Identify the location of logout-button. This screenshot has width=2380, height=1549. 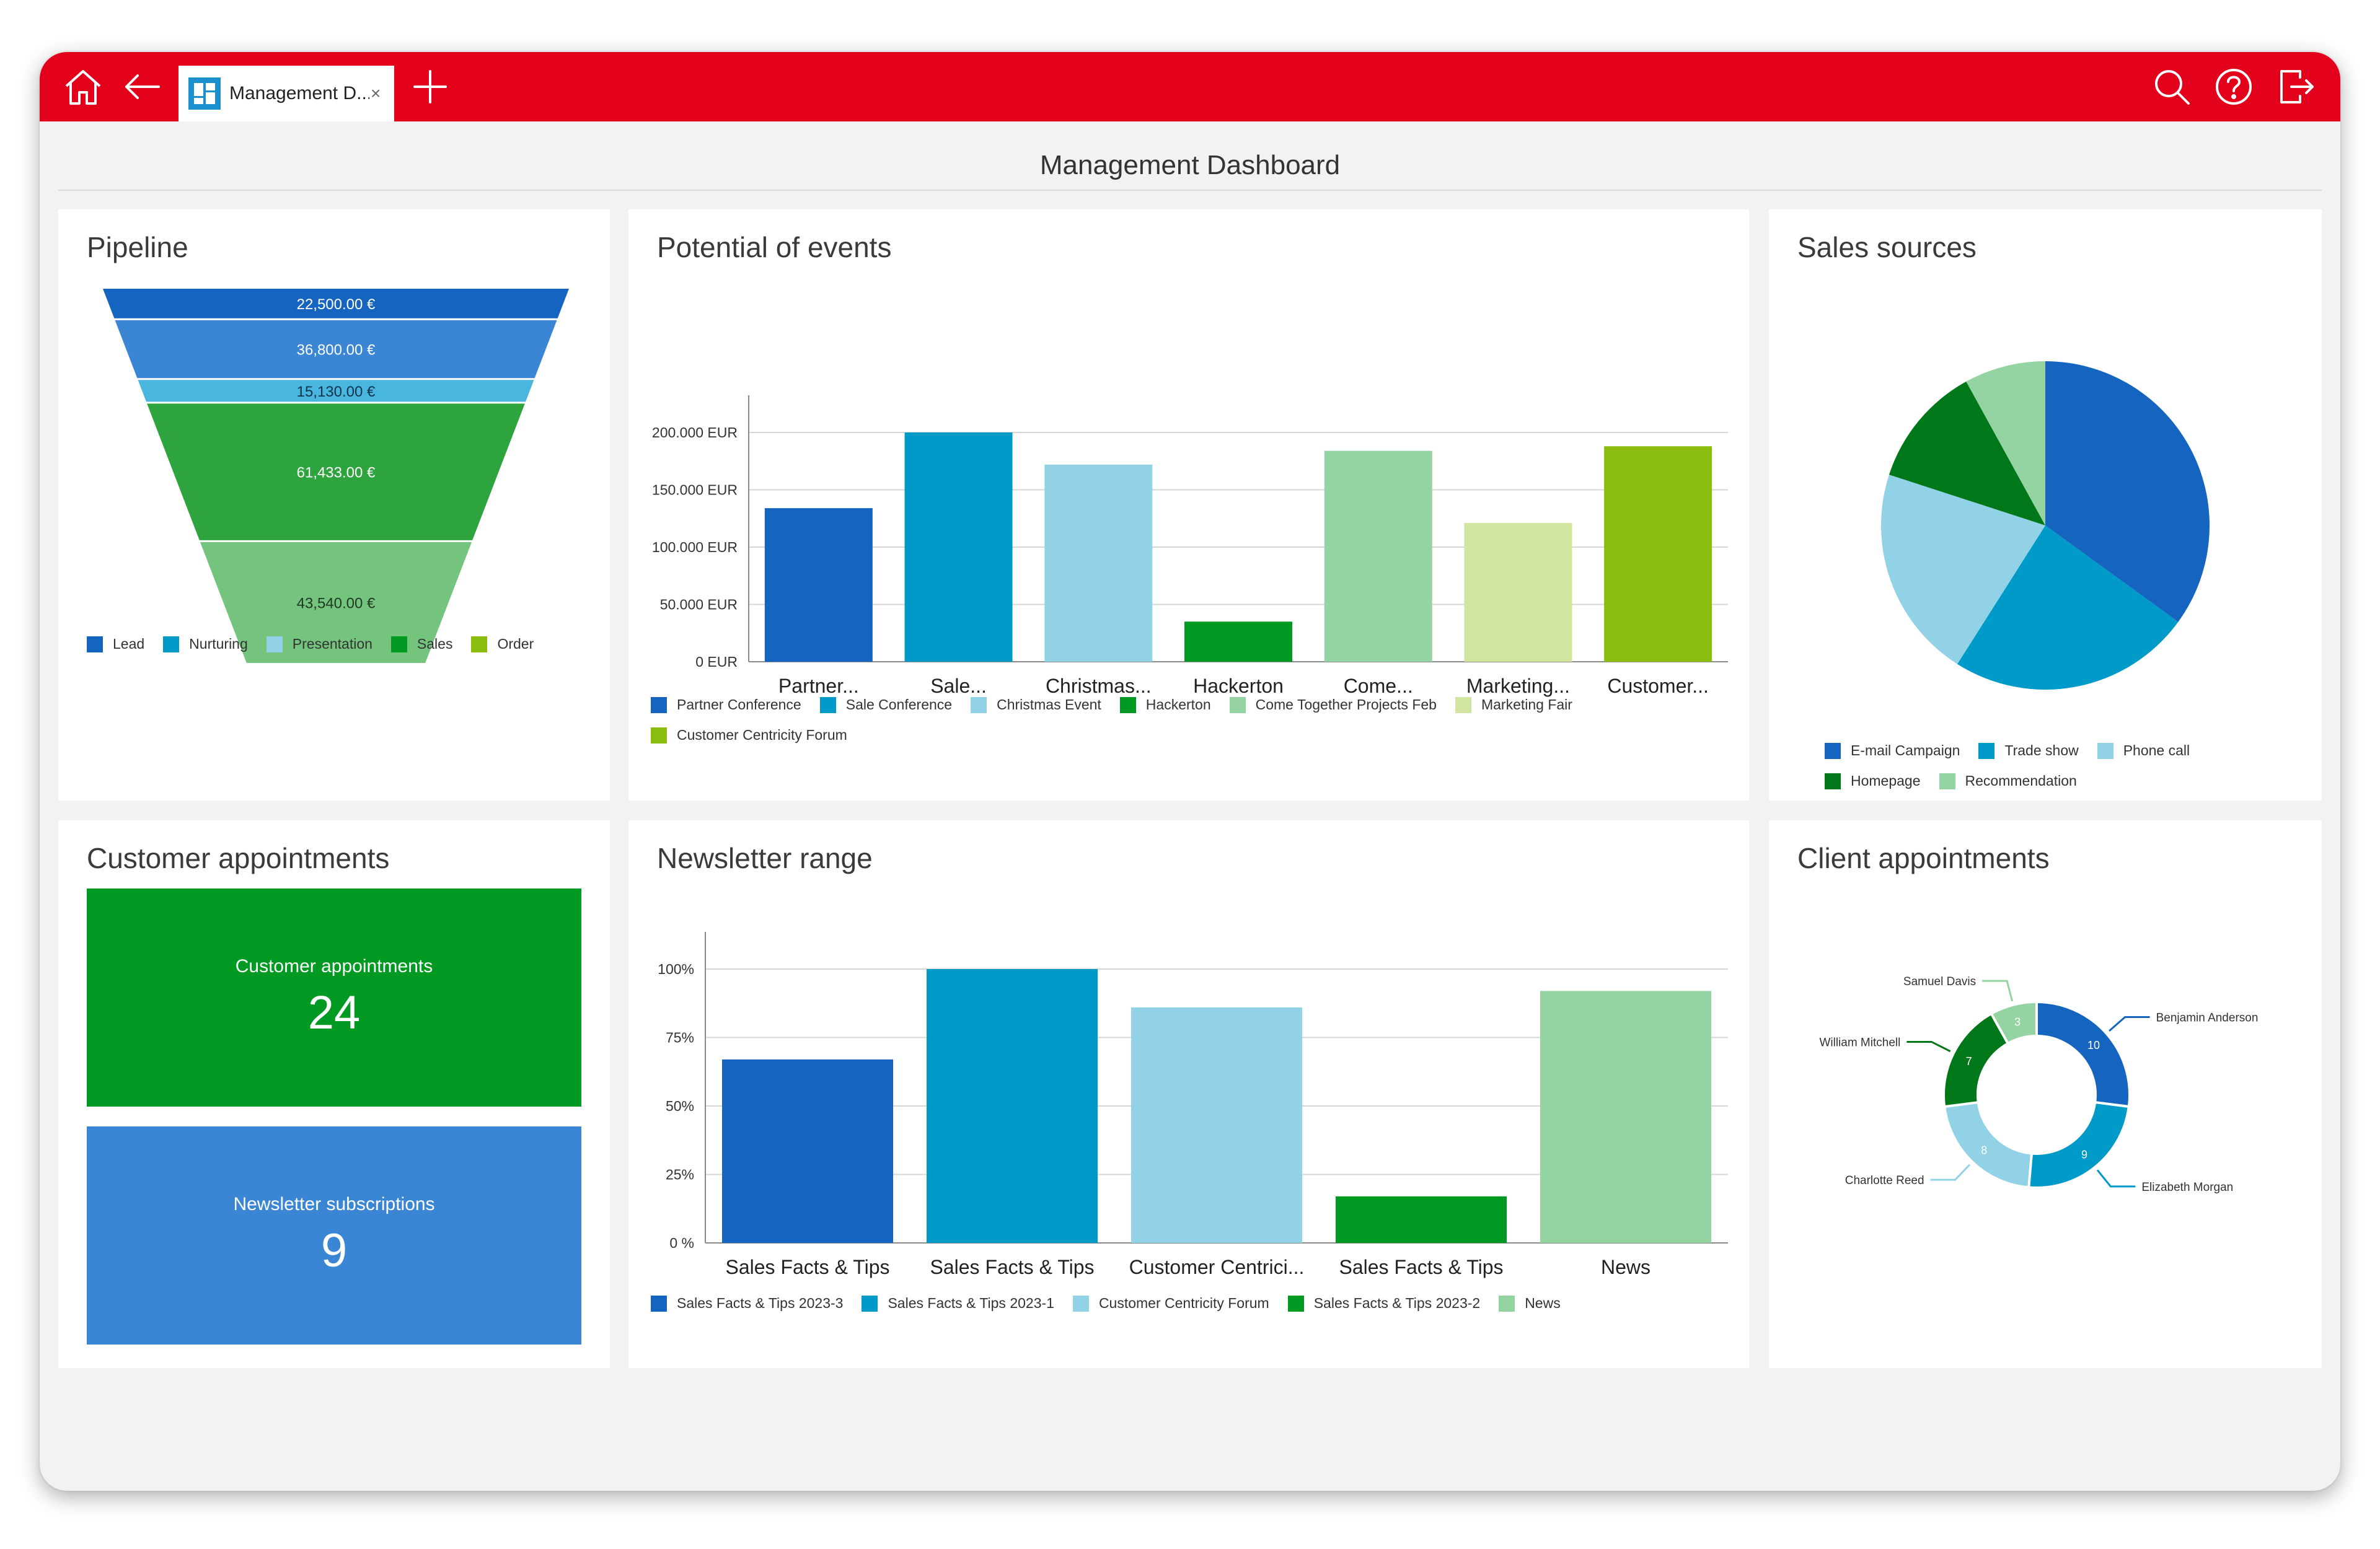
(2296, 87).